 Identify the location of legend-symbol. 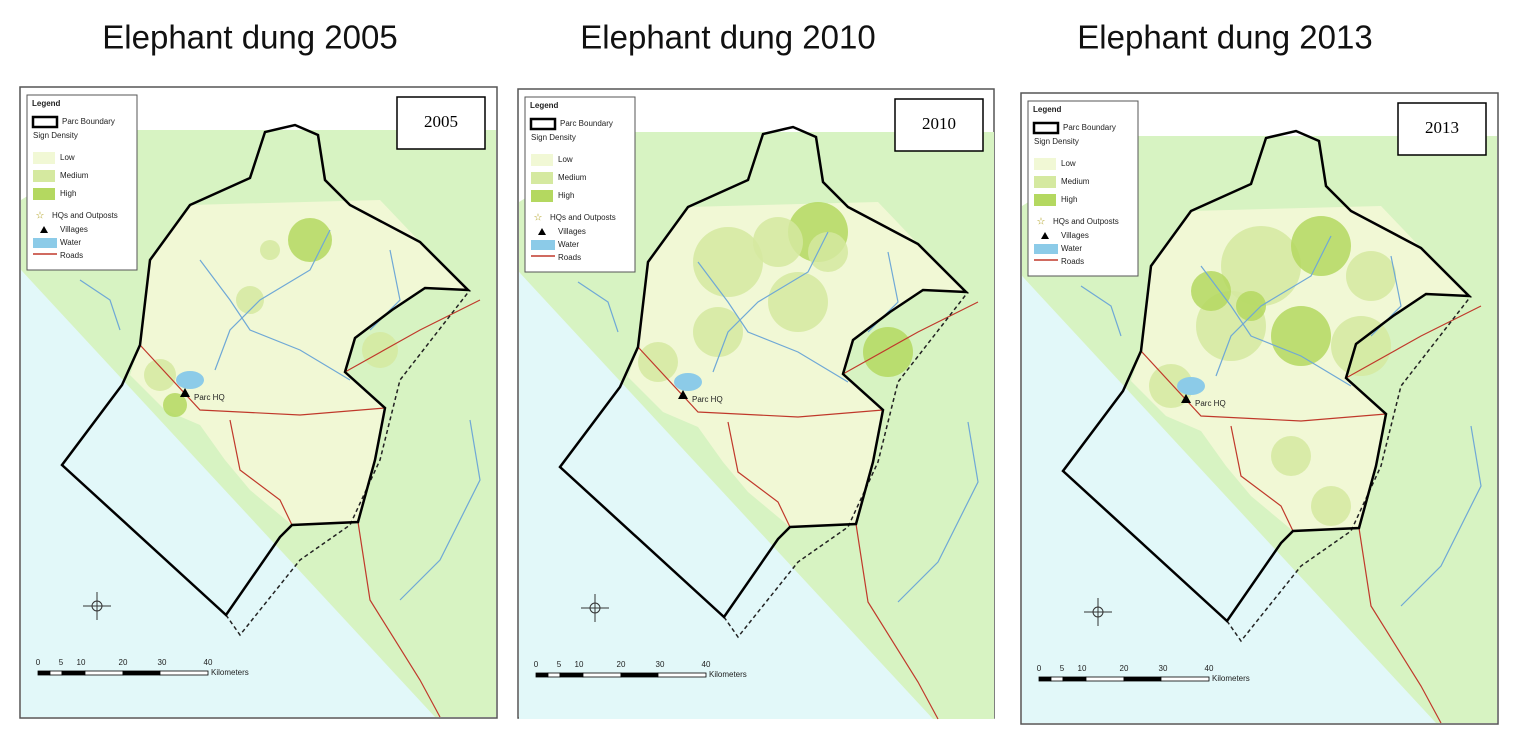
(44, 229).